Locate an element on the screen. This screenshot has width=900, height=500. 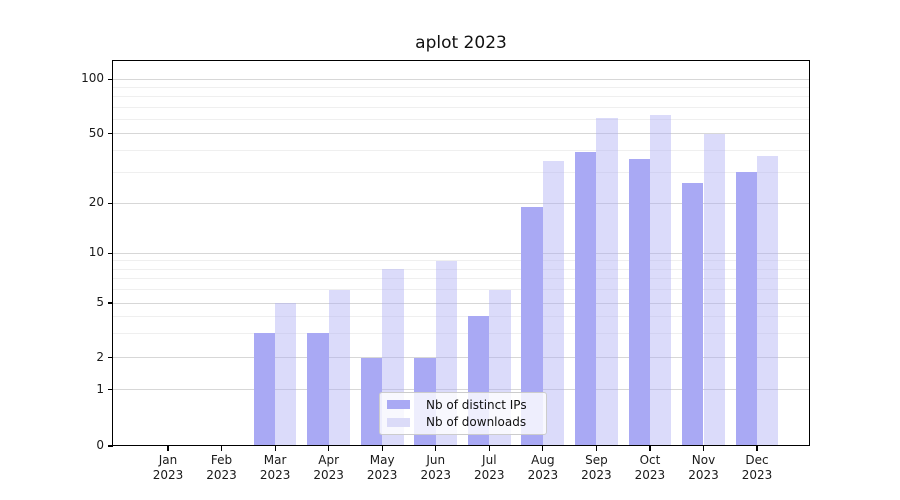
bar-nb-of-distinct-ips-dec-2023 is located at coordinates (746, 309).